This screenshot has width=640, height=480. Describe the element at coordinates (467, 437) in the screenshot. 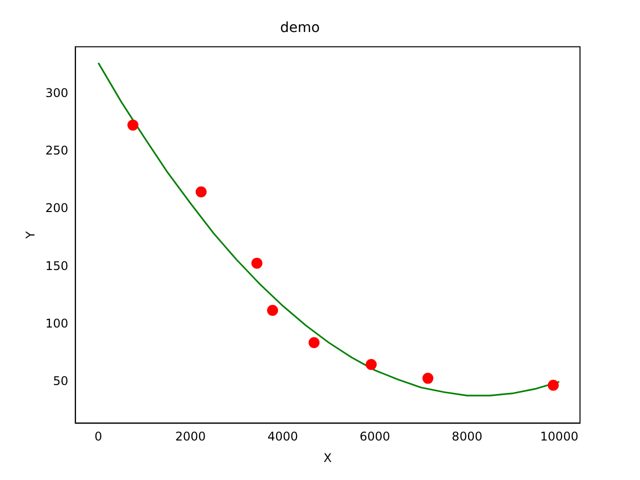

I see `x-tick-label: 8000` at that location.